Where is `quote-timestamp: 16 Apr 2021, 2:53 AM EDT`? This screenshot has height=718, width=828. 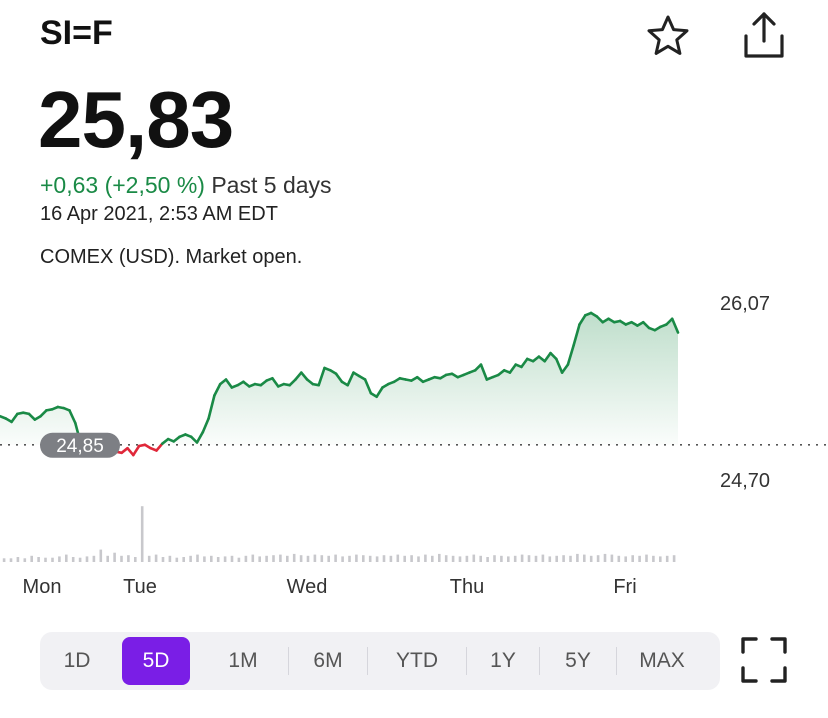
quote-timestamp: 16 Apr 2021, 2:53 AM EDT is located at coordinates (159, 214).